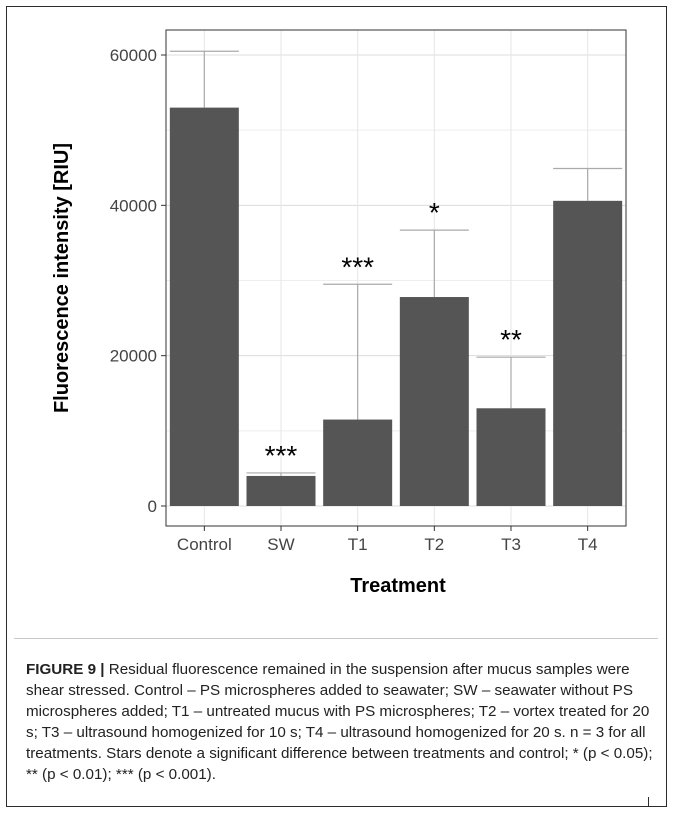  What do you see at coordinates (358, 544) in the screenshot?
I see `x-tick-label: T1` at bounding box center [358, 544].